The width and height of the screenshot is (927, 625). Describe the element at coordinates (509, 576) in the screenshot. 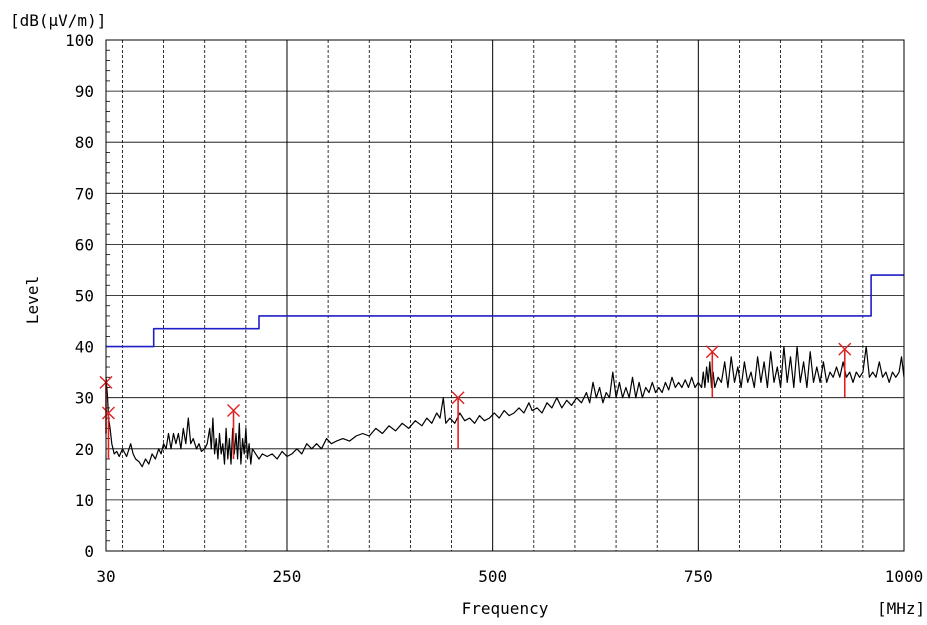

I see `x-tick-labels: 30 250 500 750 1000` at that location.